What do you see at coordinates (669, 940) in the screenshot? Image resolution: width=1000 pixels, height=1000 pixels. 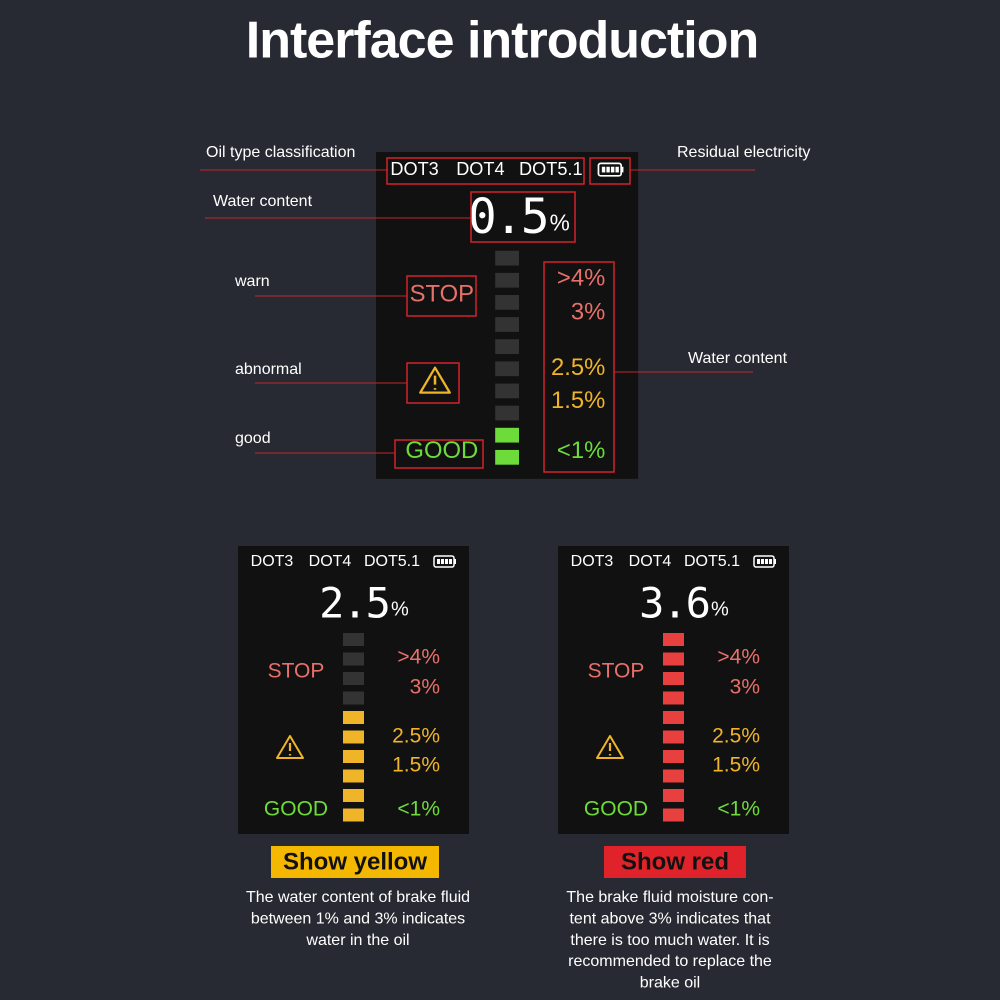 I see `description-line: there is too much water. It is` at bounding box center [669, 940].